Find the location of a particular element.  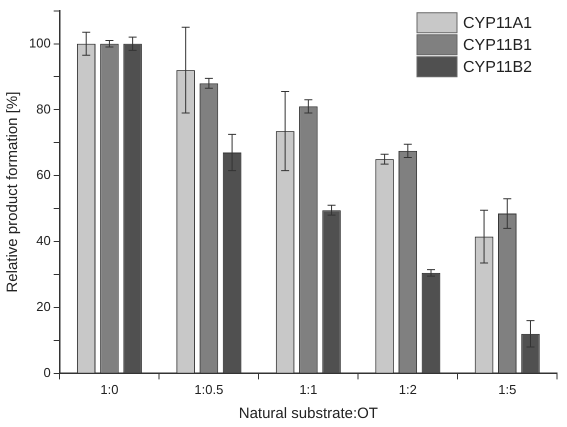

y-tick-label: 80 is located at coordinates (43, 108).